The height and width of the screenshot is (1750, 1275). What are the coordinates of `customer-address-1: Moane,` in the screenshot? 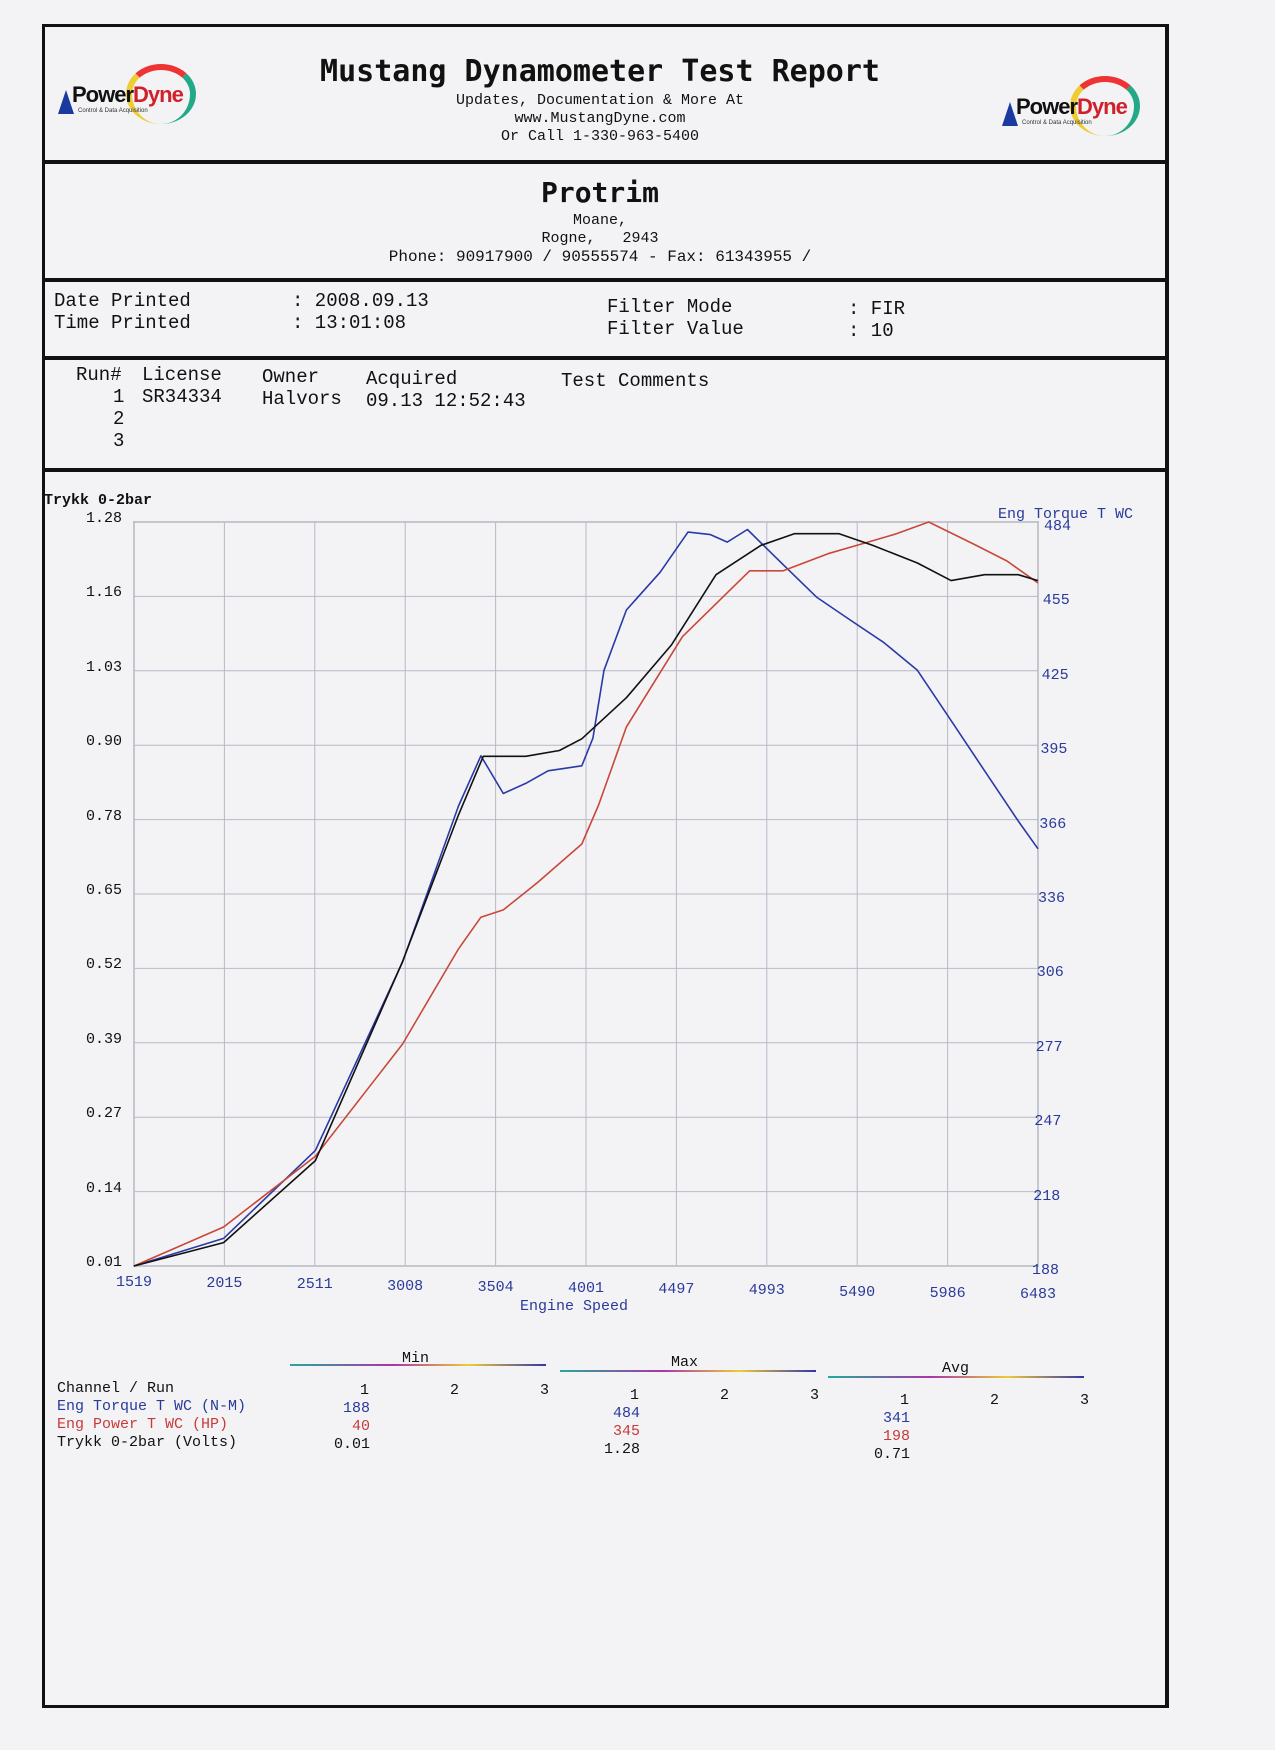 It's located at (599, 220).